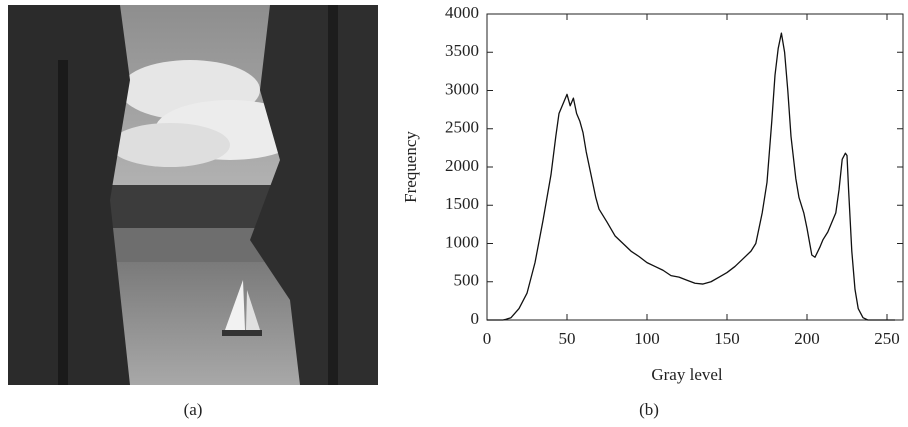  Describe the element at coordinates (462, 241) in the screenshot. I see `y-tick-label: 1000` at that location.